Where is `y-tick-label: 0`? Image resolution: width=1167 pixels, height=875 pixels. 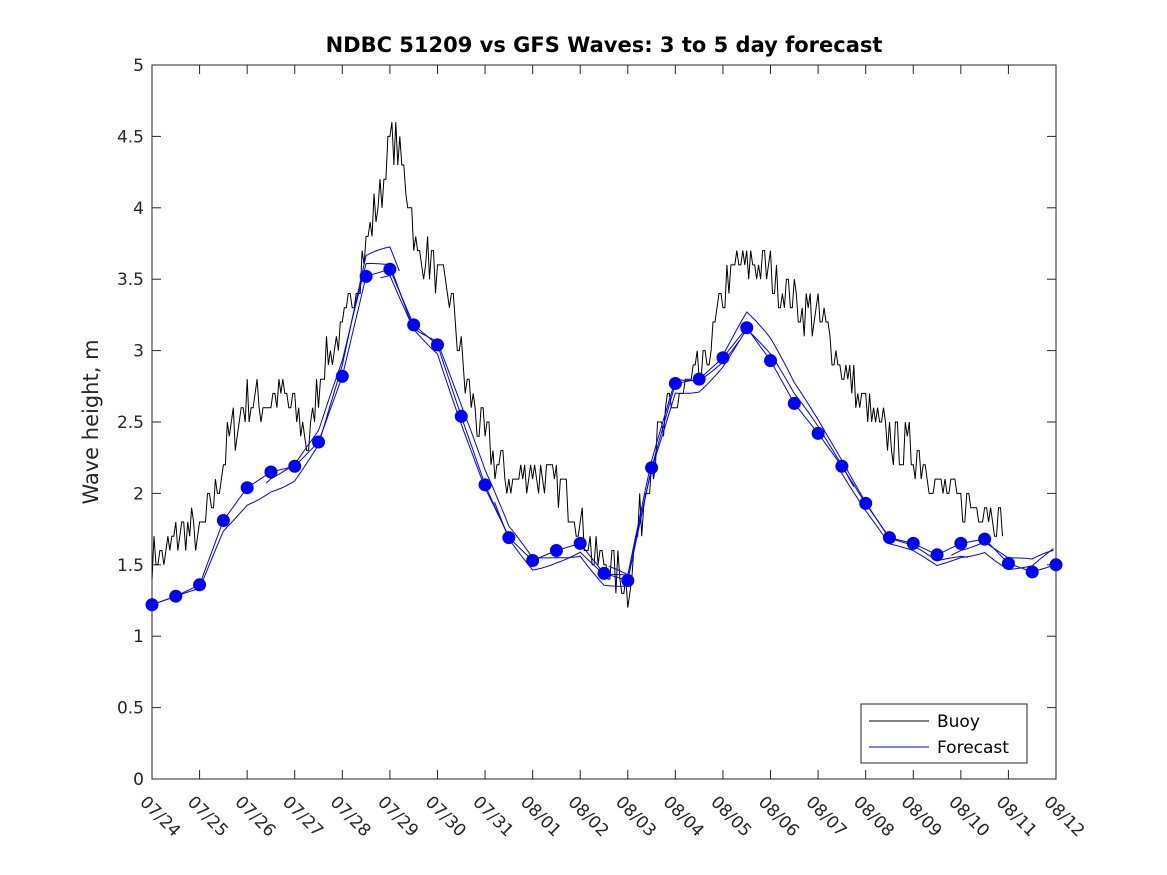
y-tick-label: 0 is located at coordinates (138, 780).